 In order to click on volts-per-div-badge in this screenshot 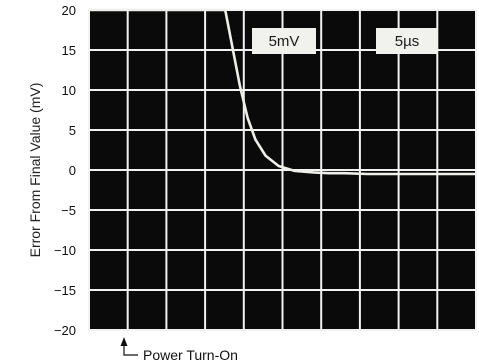, I will do `click(284, 41)`.